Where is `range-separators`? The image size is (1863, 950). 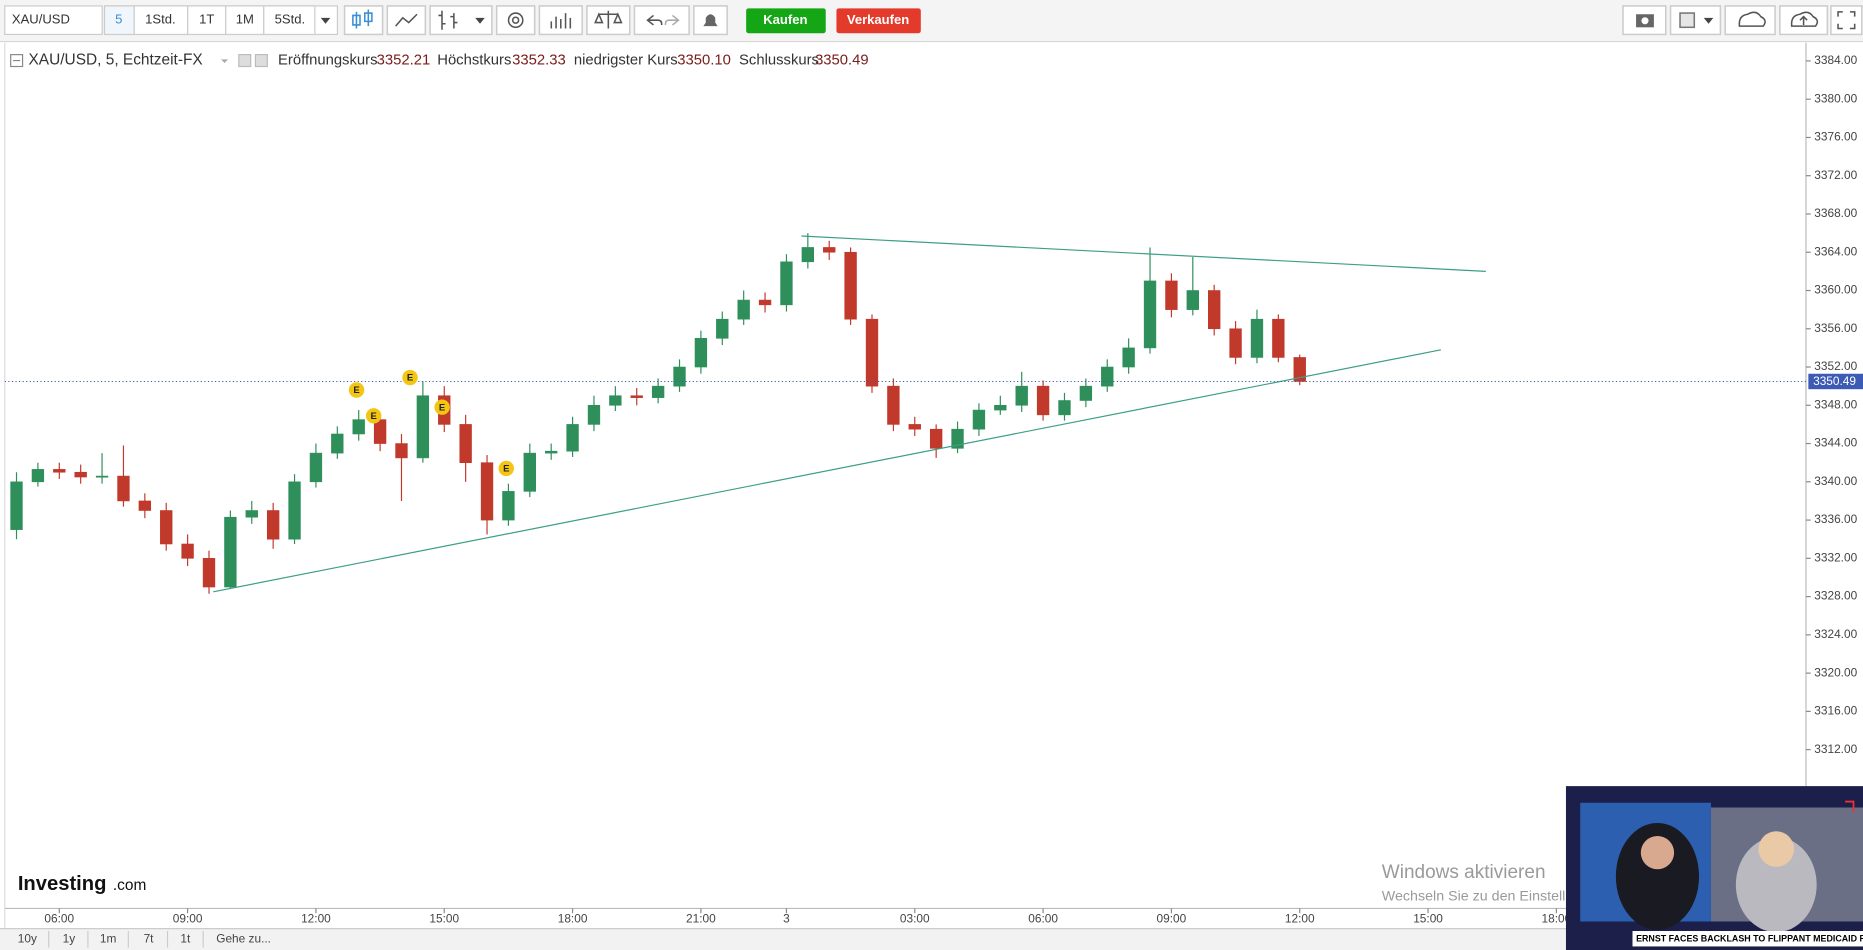
range-separators is located at coordinates (126, 939).